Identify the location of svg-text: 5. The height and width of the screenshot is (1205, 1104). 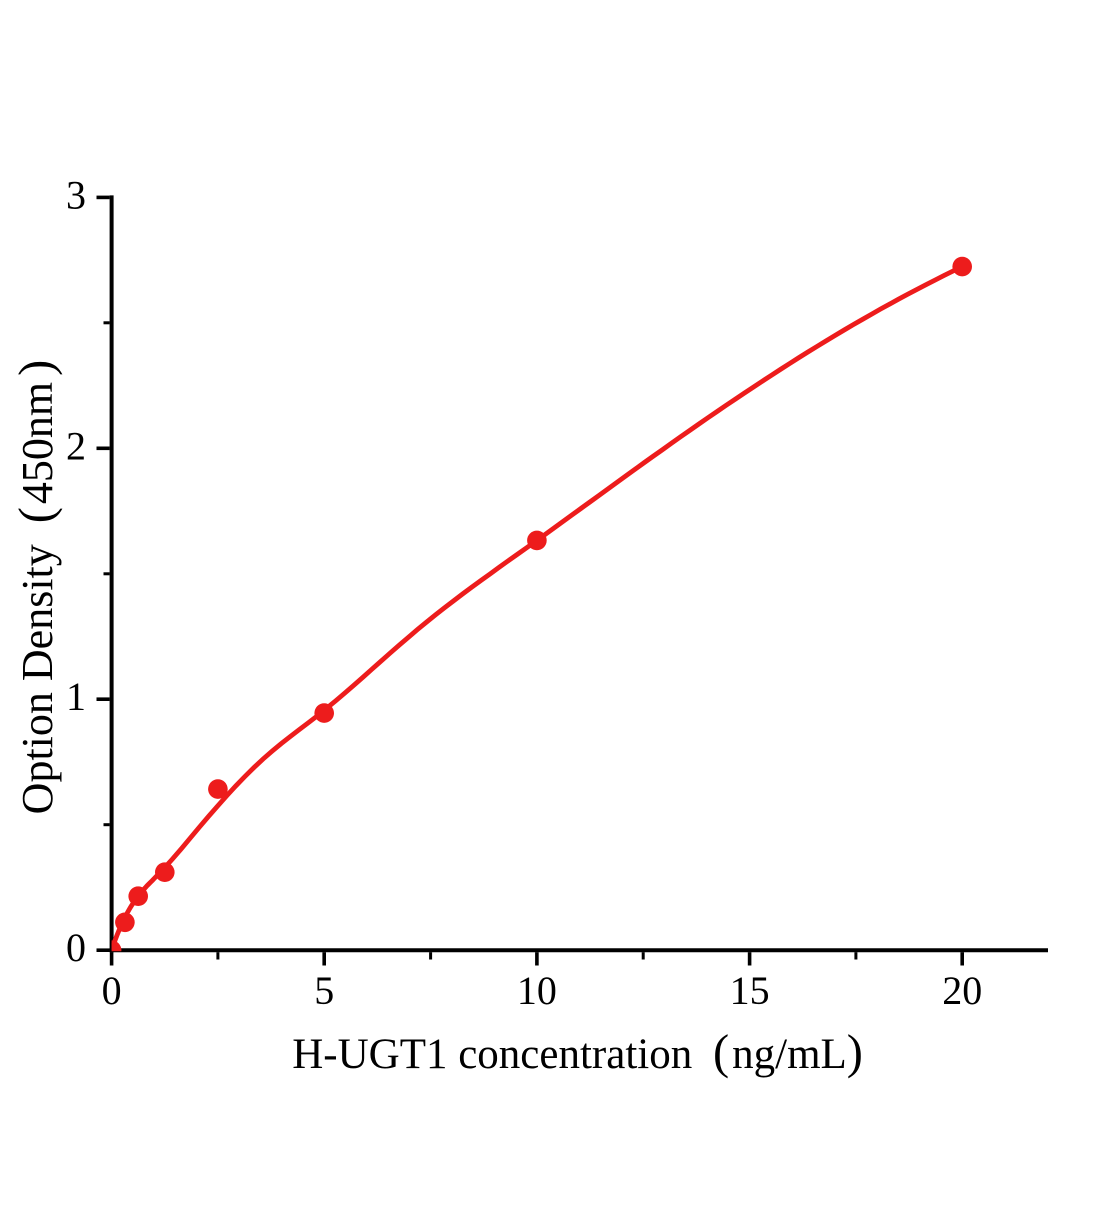
(324, 990).